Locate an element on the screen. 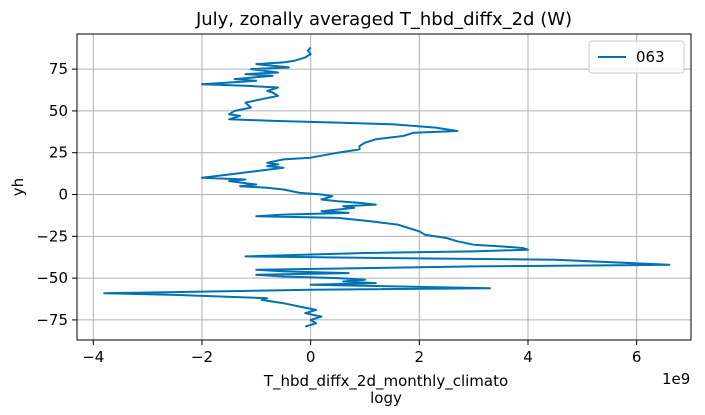 This screenshot has width=705, height=415. legend: 063 is located at coordinates (636, 57).